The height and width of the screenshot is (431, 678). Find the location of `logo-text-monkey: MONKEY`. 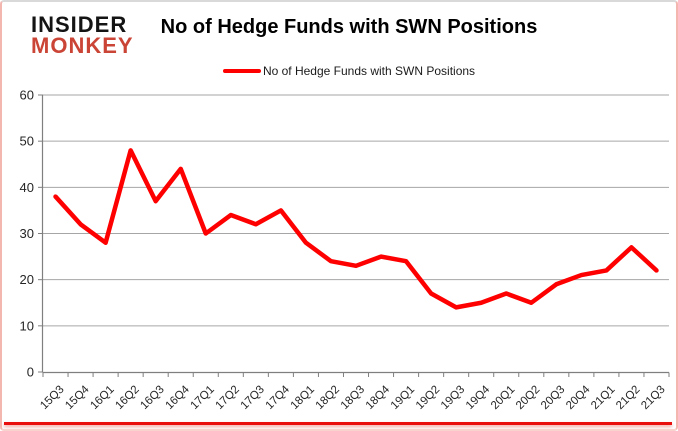

logo-text-monkey: MONKEY is located at coordinates (82, 45).